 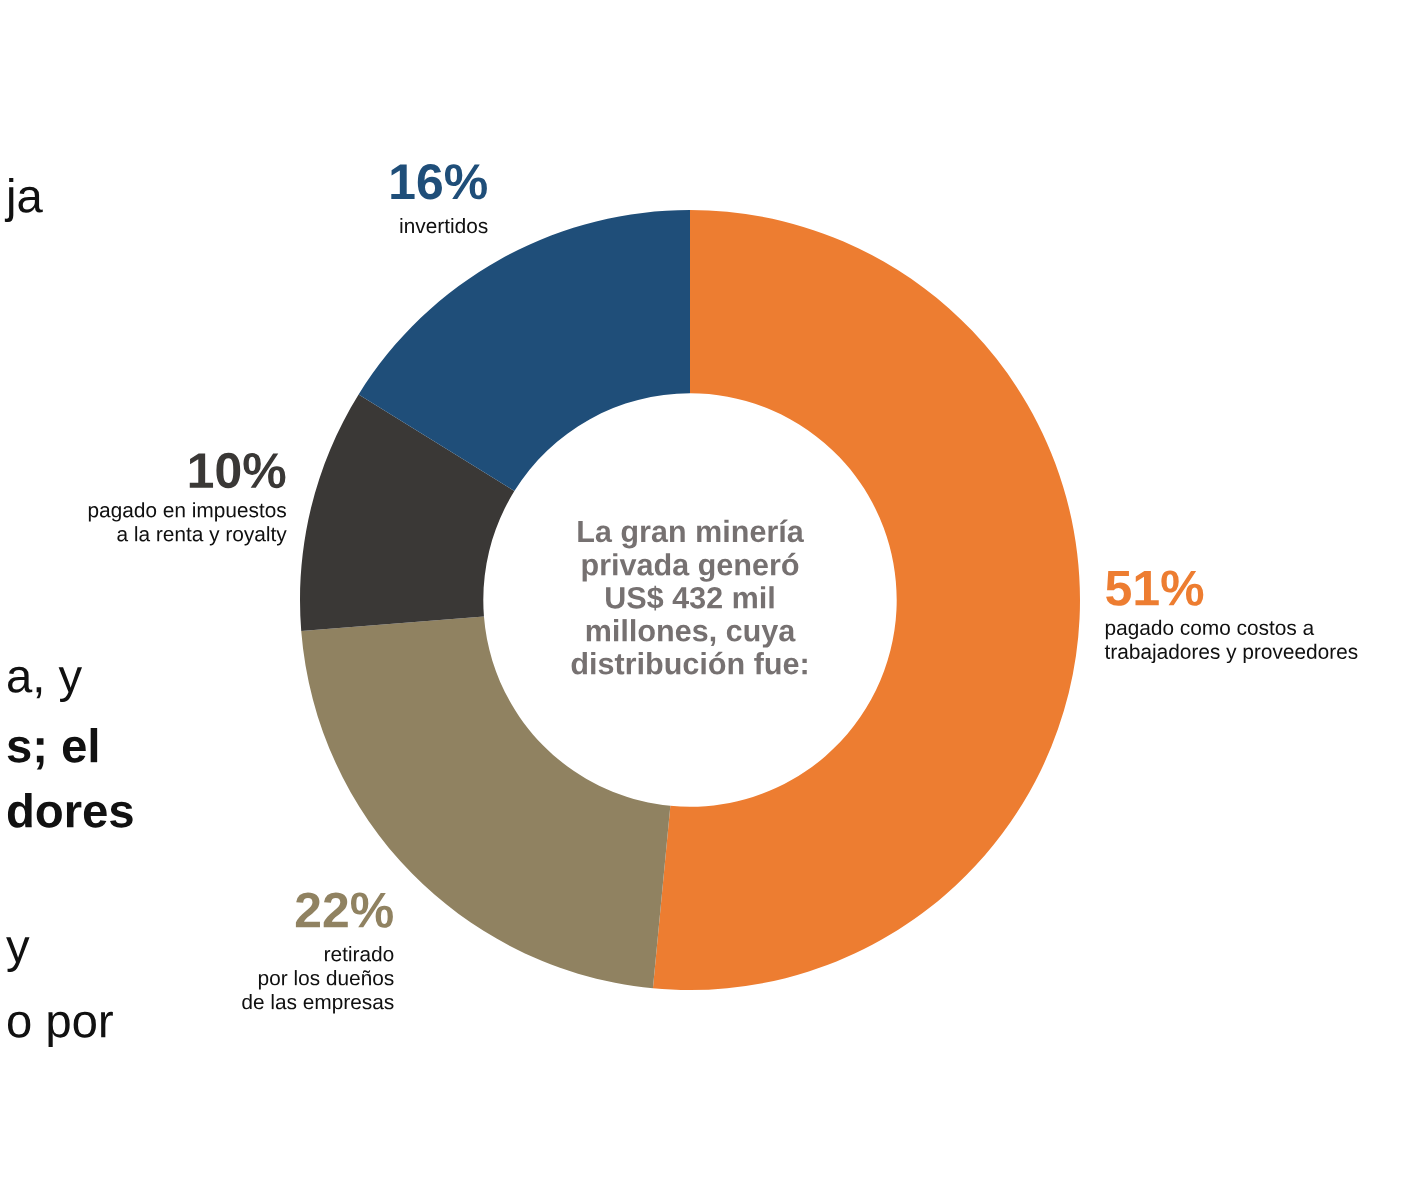 I want to click on text: ja, so click(x=23, y=200).